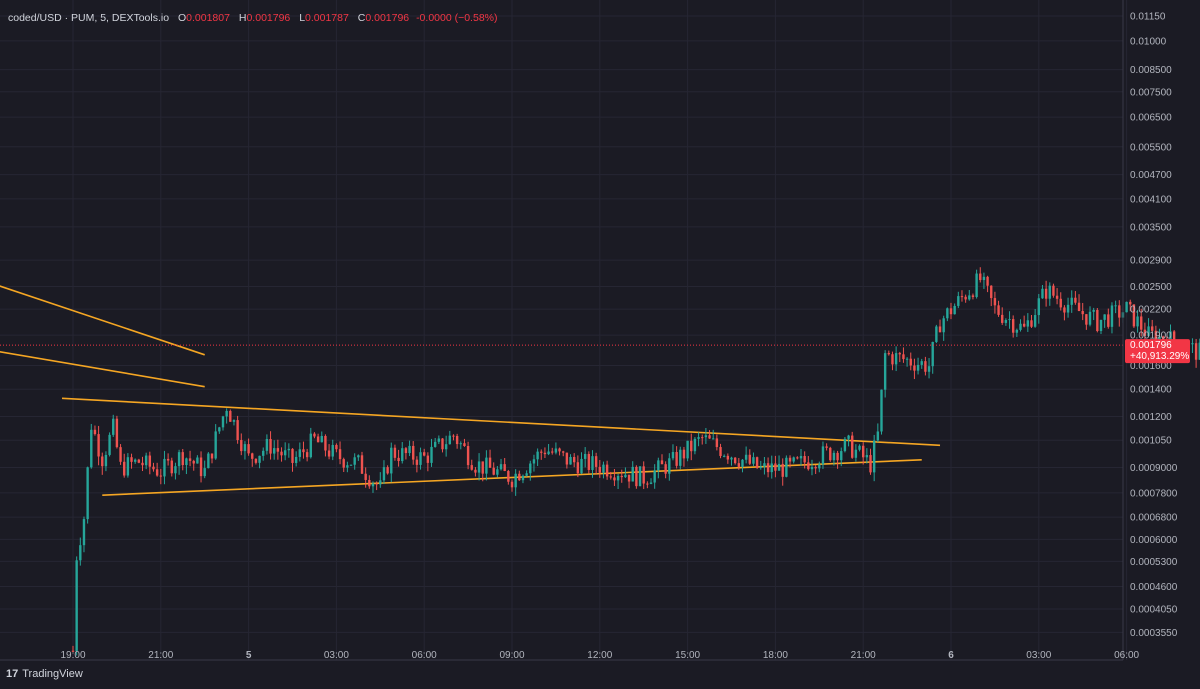 The height and width of the screenshot is (689, 1200). Describe the element at coordinates (72, 655) in the screenshot. I see `time-tick-label: 19:00` at that location.